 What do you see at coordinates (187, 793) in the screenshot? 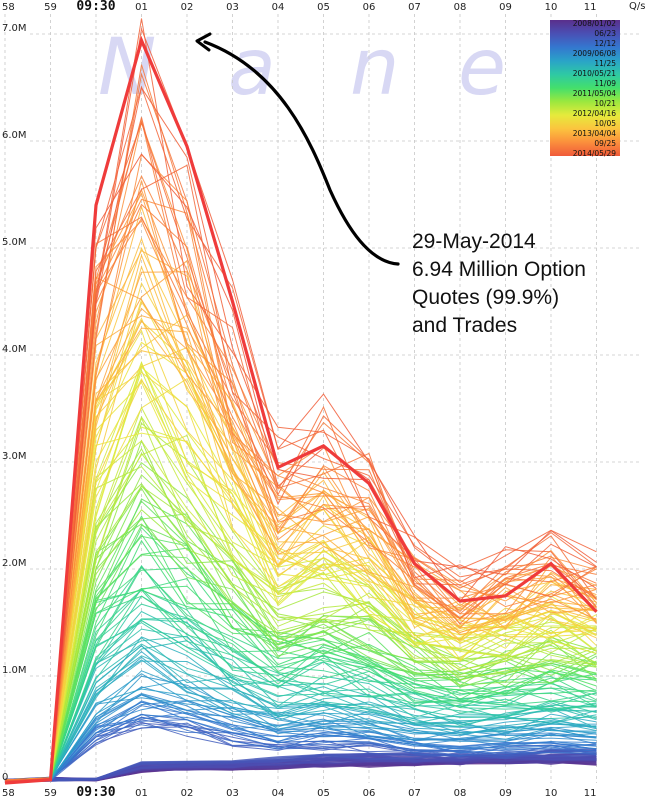
I see `x-bottom-tick-label: 02` at bounding box center [187, 793].